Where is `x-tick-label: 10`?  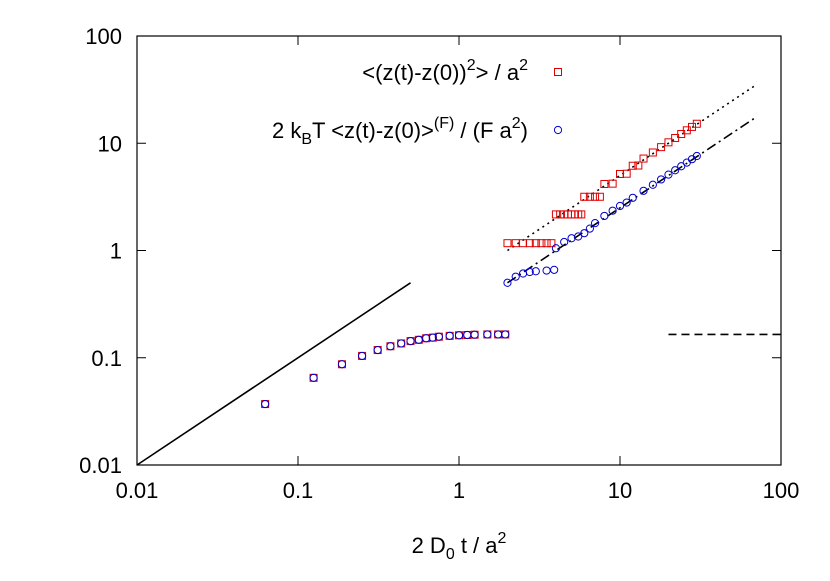 x-tick-label: 10 is located at coordinates (620, 490).